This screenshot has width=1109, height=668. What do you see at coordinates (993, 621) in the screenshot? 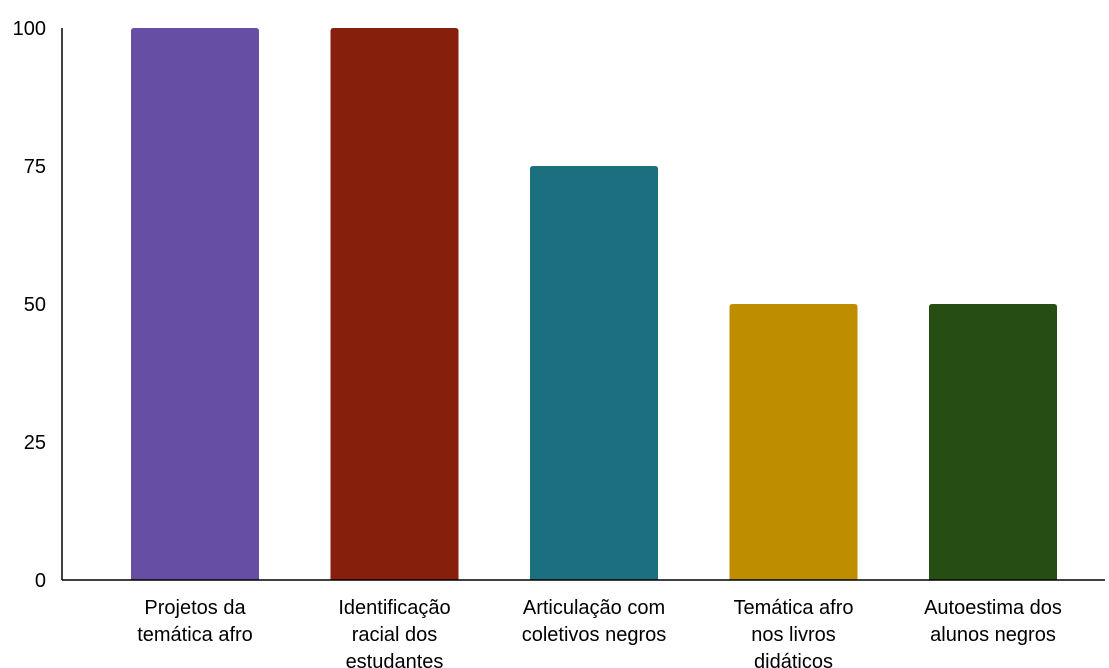
I see `x-category-label: Autoestima dos alunos negros` at bounding box center [993, 621].